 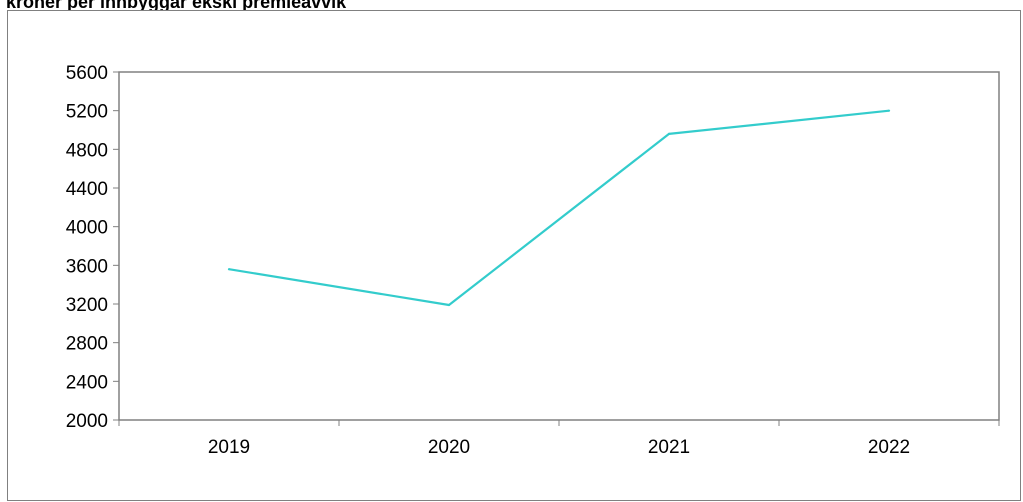 What do you see at coordinates (87, 150) in the screenshot?
I see `y-tick-label: 4800` at bounding box center [87, 150].